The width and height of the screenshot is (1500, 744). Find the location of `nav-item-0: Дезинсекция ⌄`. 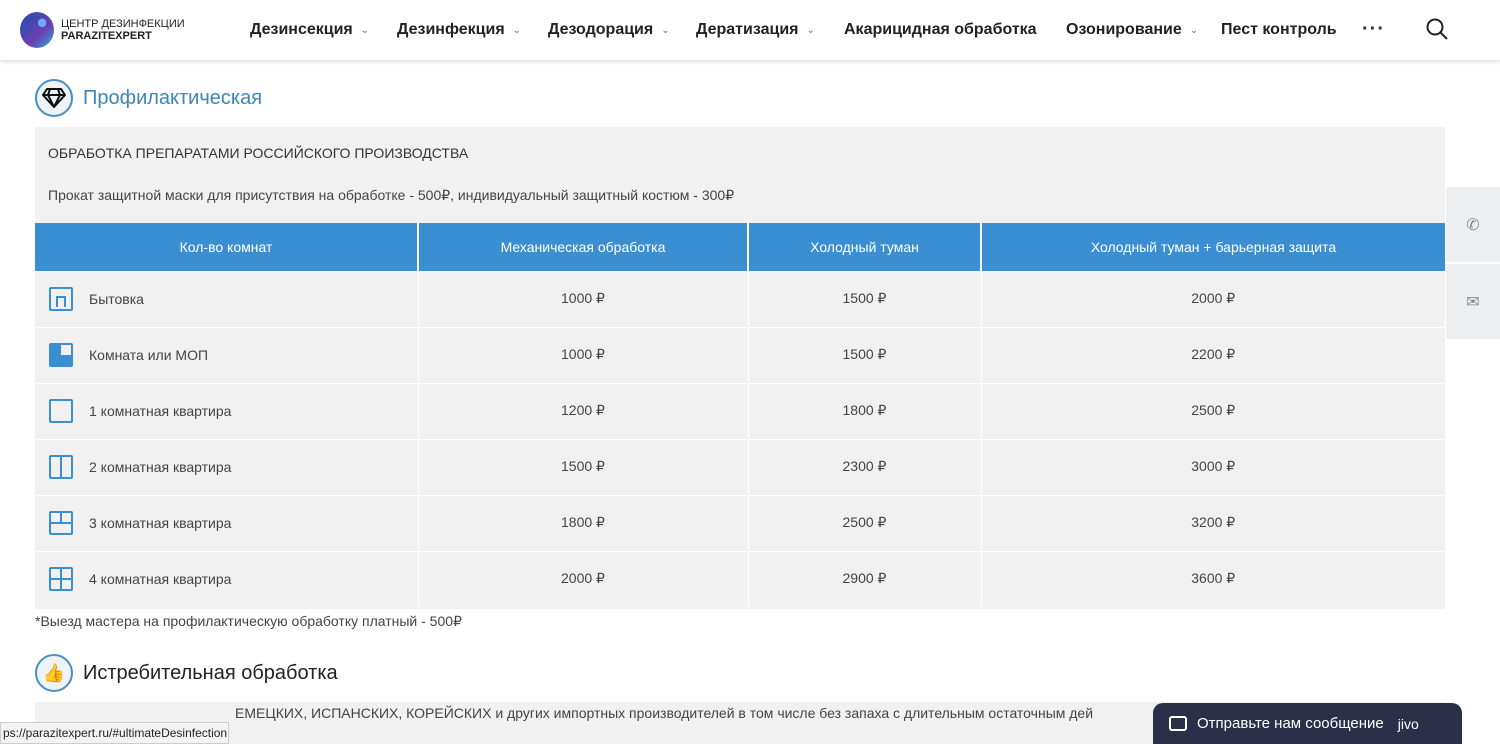

nav-item-0: Дезинсекция ⌄ is located at coordinates (309, 30).